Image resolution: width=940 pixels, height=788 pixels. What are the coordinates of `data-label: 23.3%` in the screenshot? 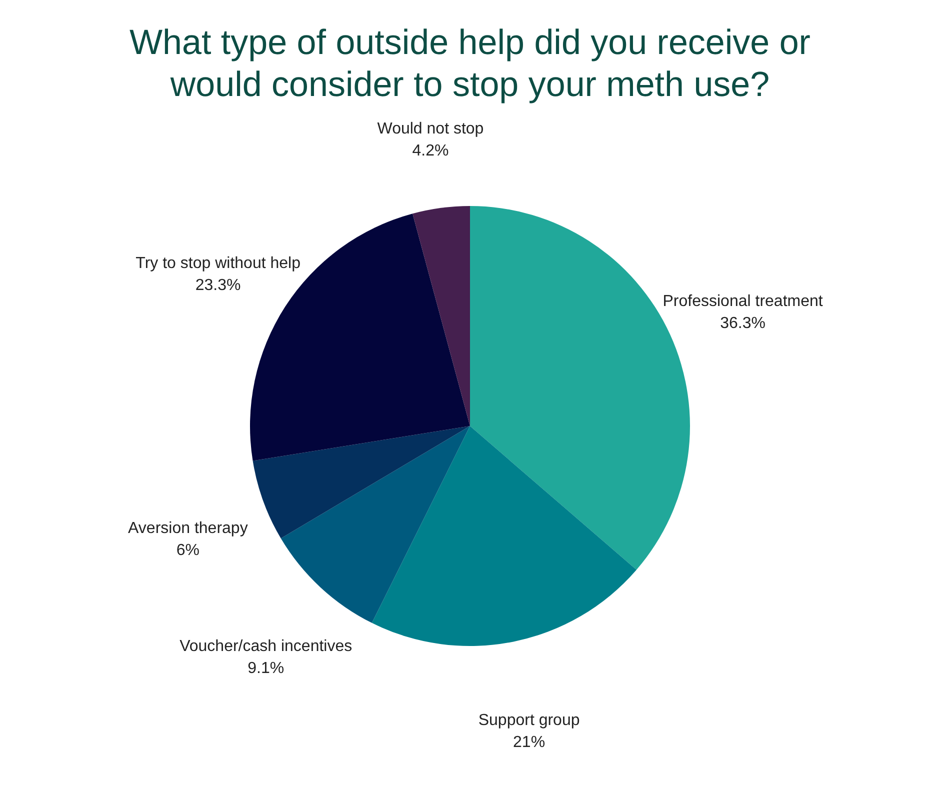 It's located at (218, 285).